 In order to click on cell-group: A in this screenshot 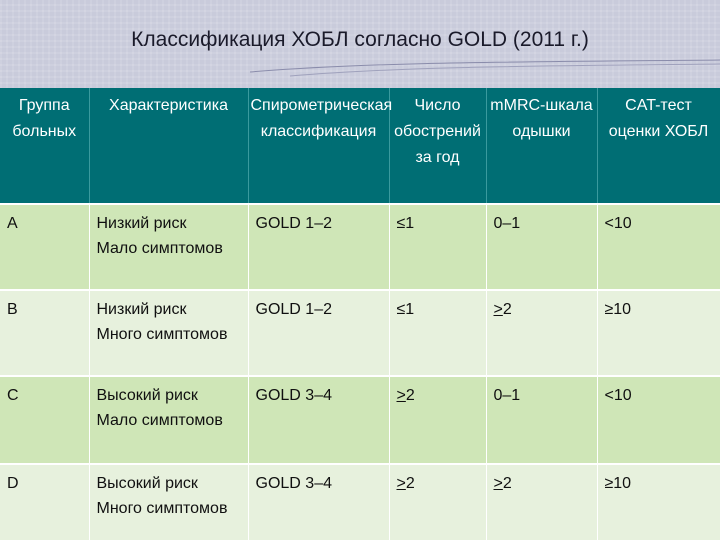, I will do `click(45, 247)`.